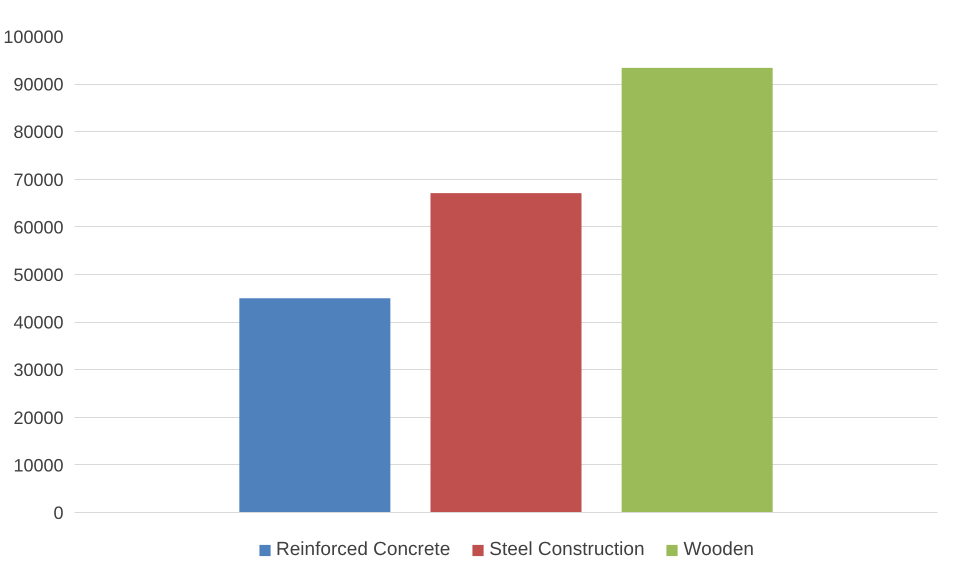 The height and width of the screenshot is (581, 960). Describe the element at coordinates (38, 275) in the screenshot. I see `y-tick-label: 50000` at that location.